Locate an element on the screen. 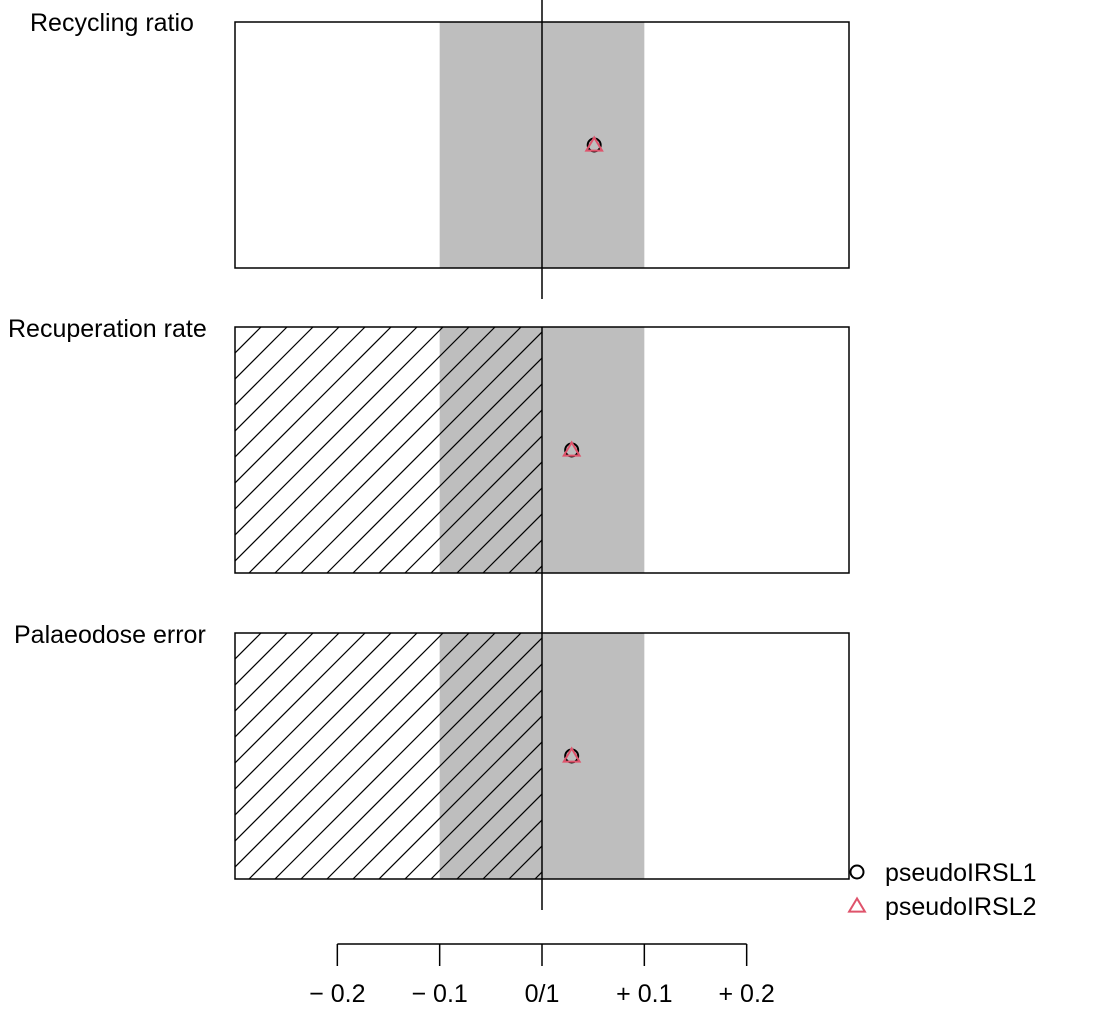 Image resolution: width=1095 pixels, height=1022 pixels. panel-title: Recuperation rate is located at coordinates (107, 329).